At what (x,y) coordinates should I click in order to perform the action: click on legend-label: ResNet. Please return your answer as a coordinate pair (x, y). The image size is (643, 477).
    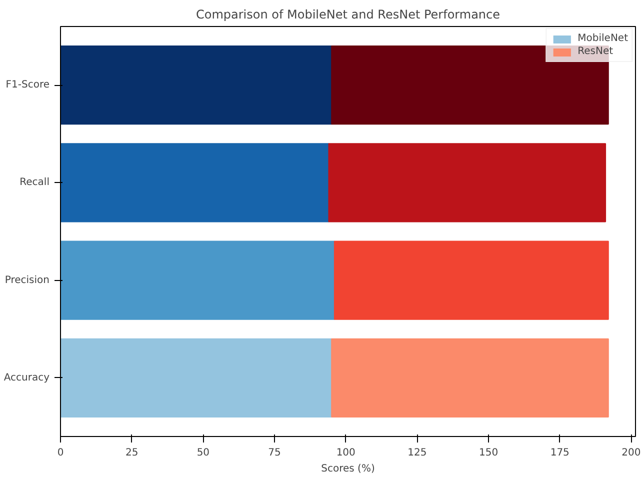
    Looking at the image, I should click on (596, 51).